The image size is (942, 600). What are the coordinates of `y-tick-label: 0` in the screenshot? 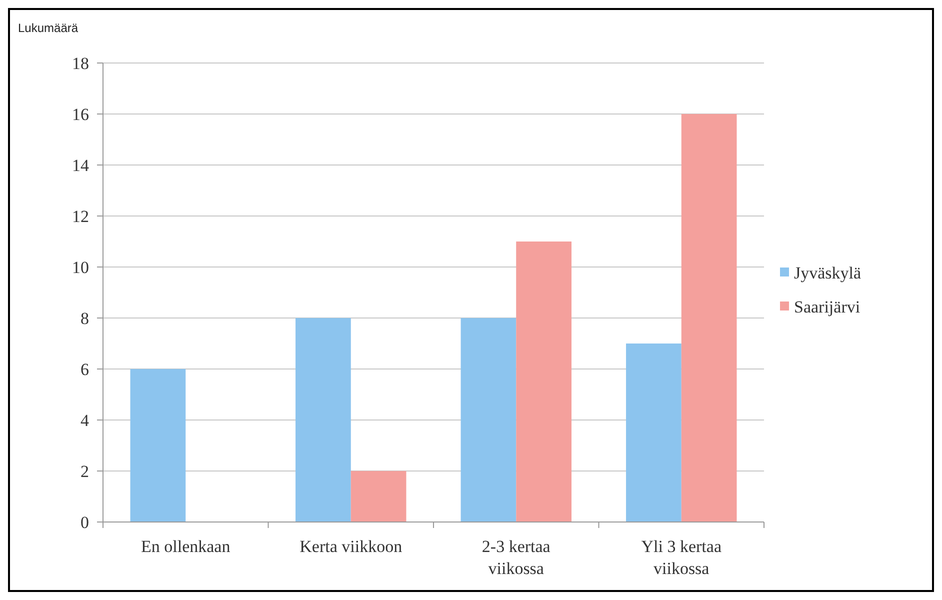 It's located at (84, 522).